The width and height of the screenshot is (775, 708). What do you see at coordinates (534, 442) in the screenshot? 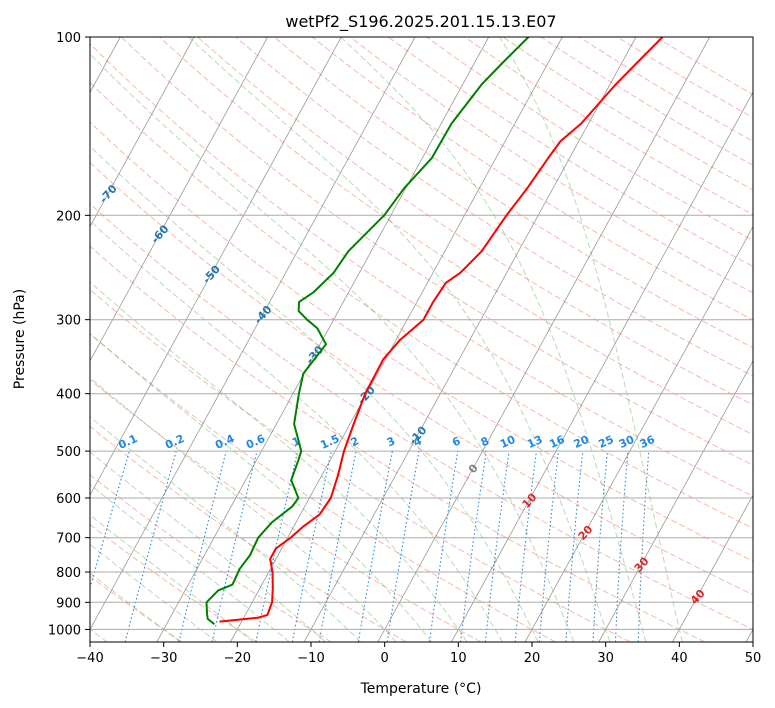
I see `mixing-ratio-label: 13` at bounding box center [534, 442].